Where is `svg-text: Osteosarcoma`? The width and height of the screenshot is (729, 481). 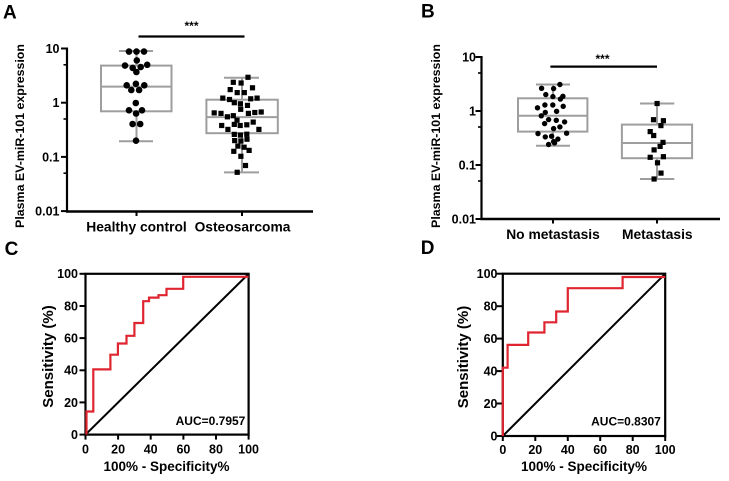
svg-text: Osteosarcoma is located at coordinates (243, 227).